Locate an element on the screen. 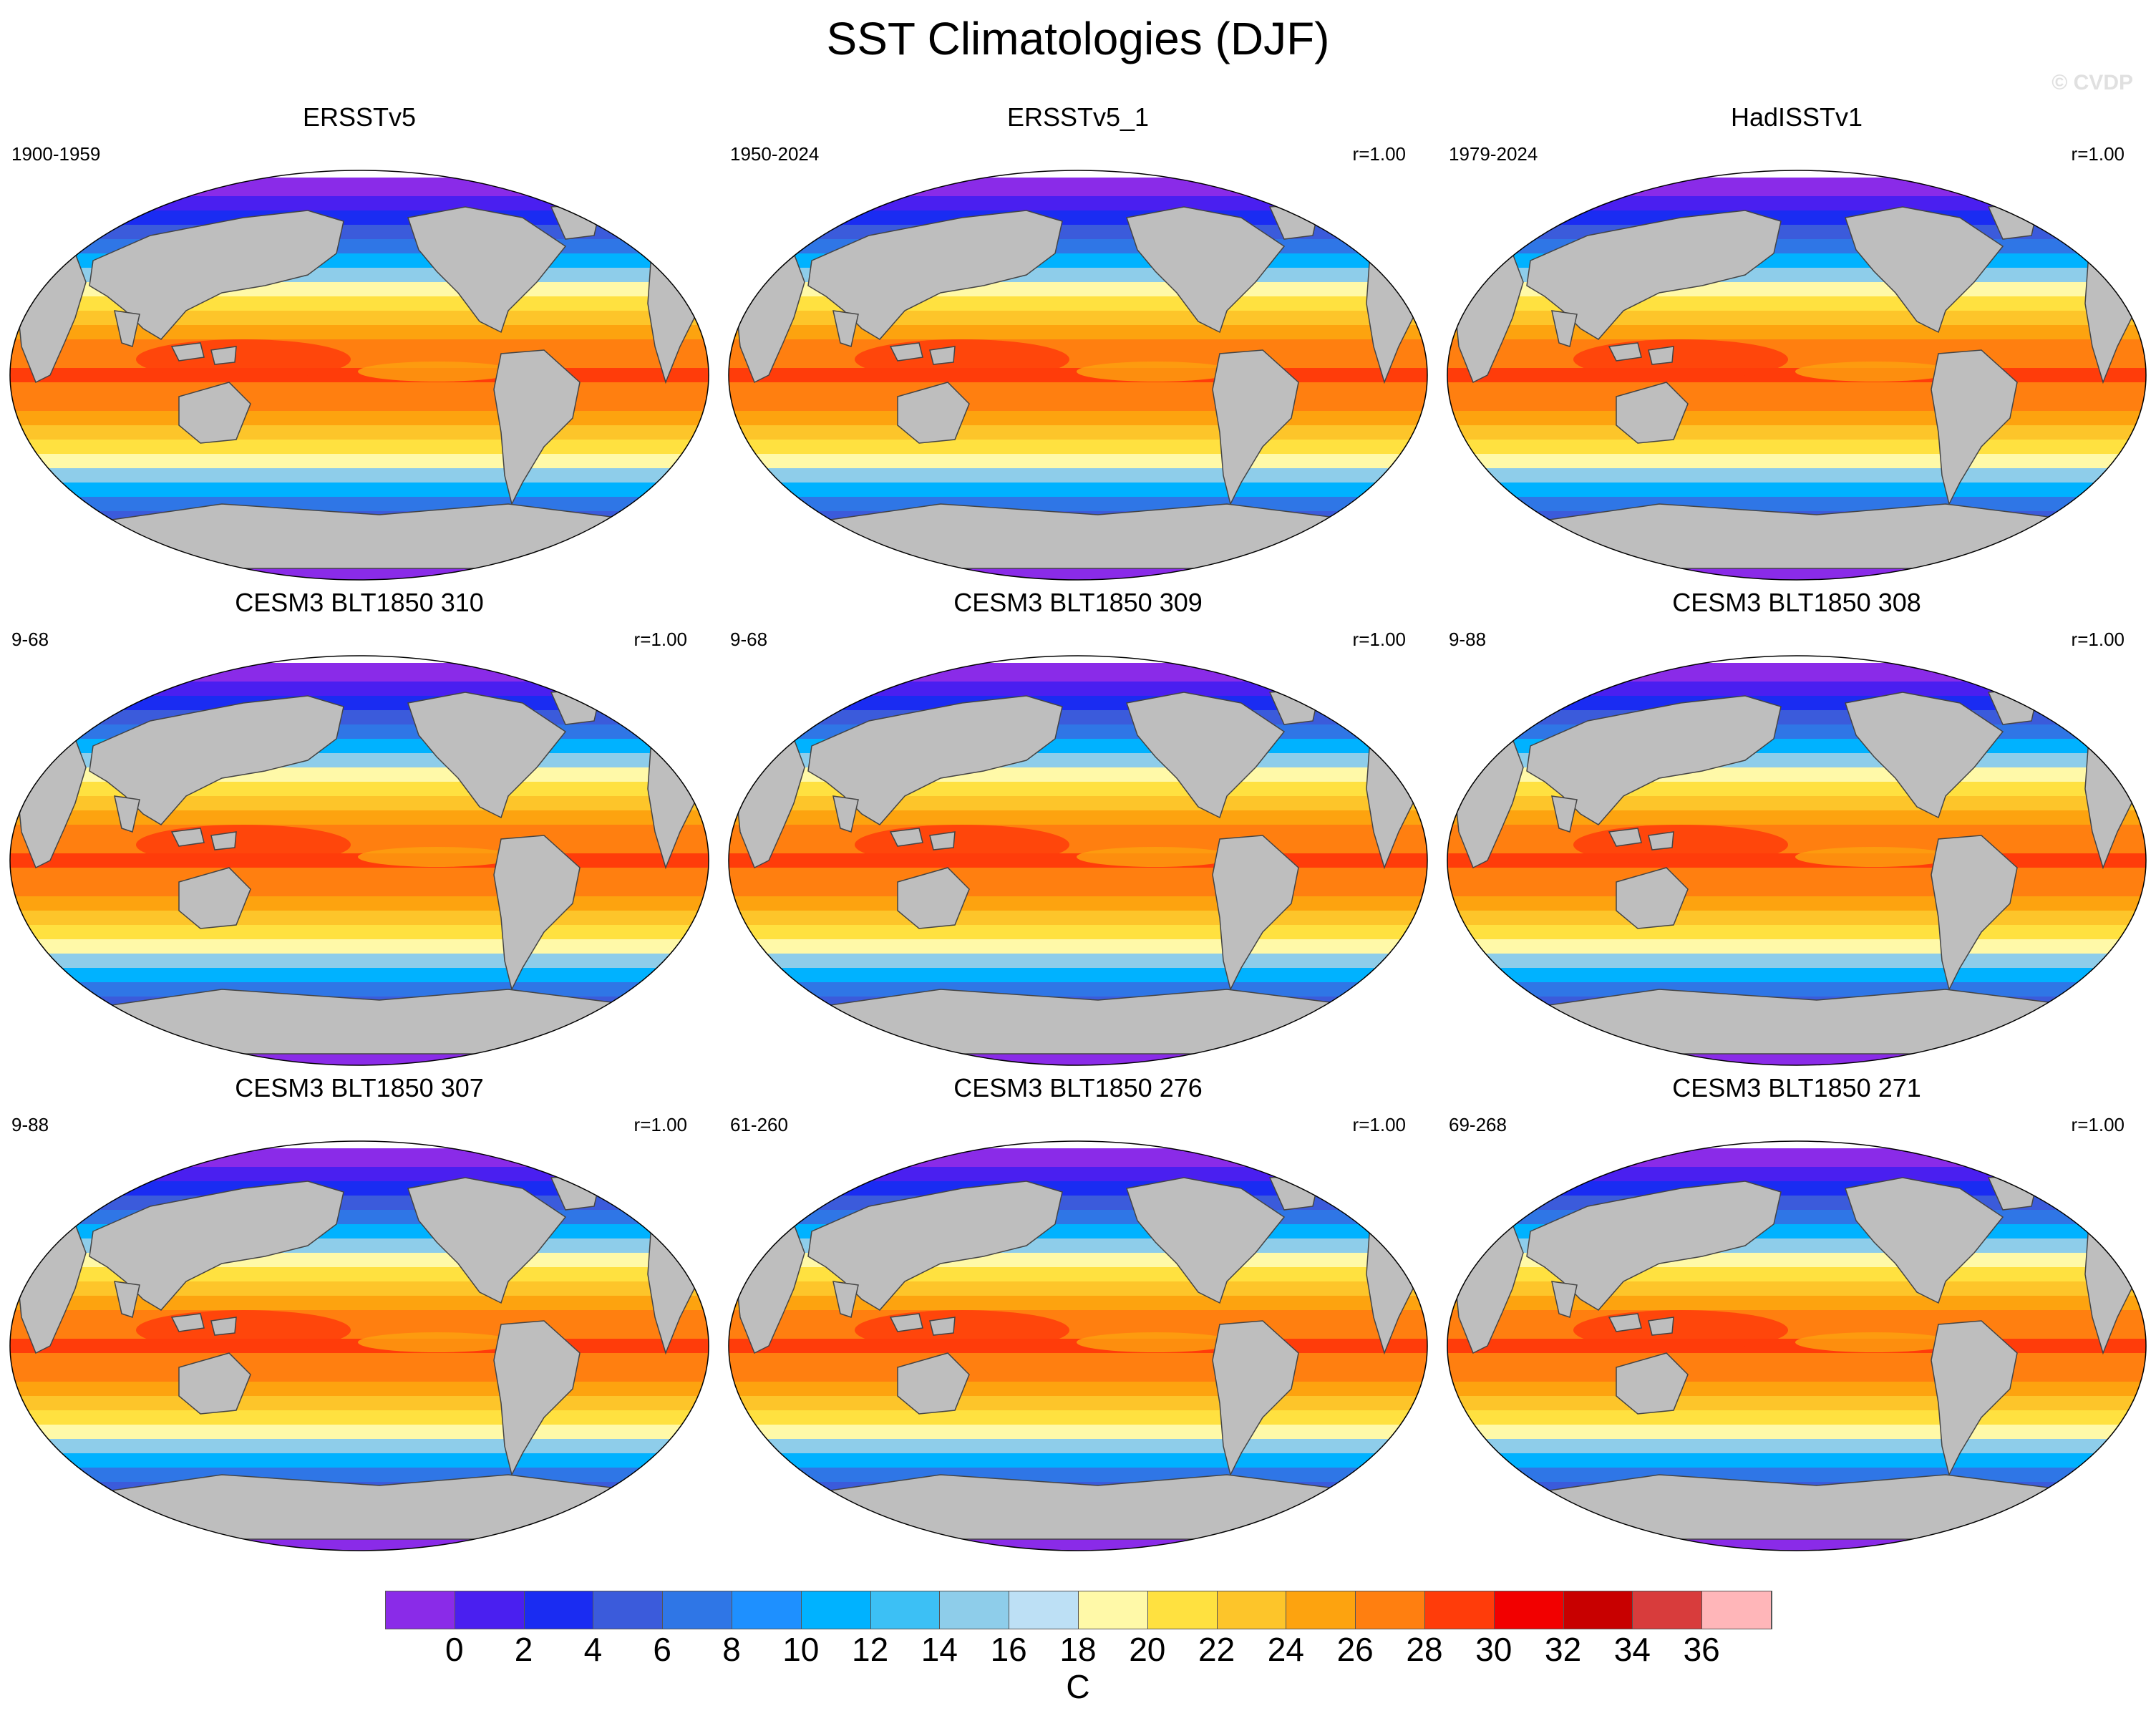 This screenshot has width=2156, height=1721. panel-years: 69-268 is located at coordinates (1478, 1125).